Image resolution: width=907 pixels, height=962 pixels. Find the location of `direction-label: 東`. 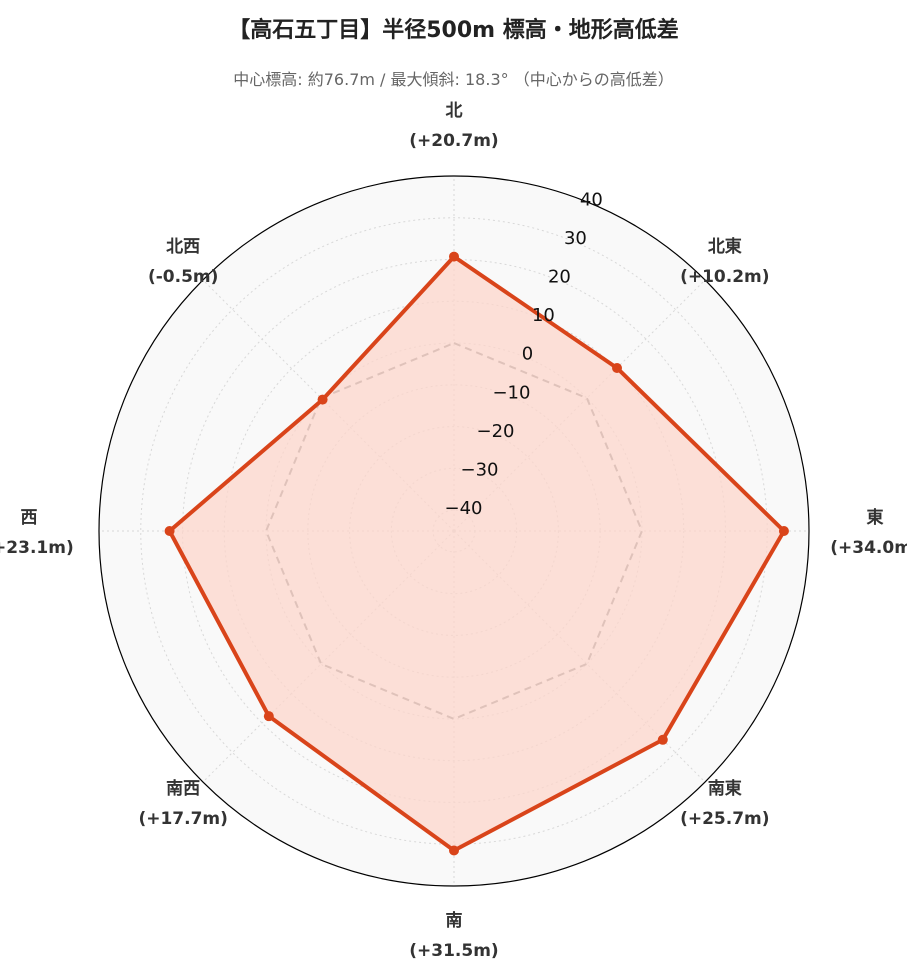

direction-label: 東 is located at coordinates (875, 517).